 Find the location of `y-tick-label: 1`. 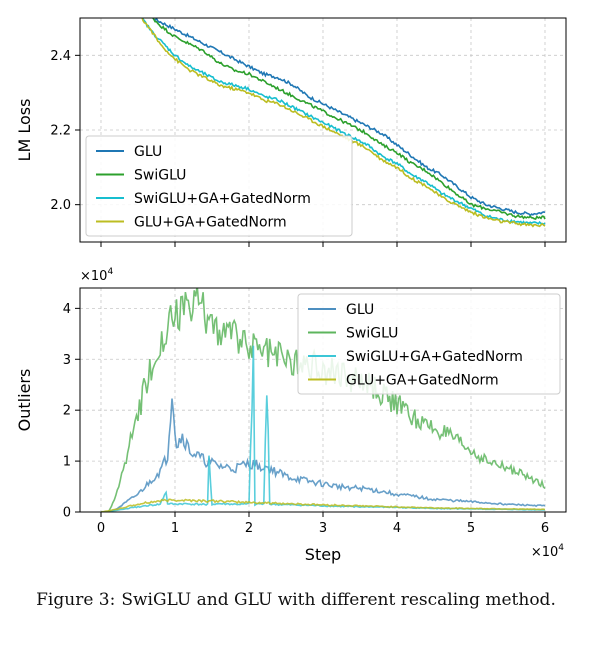

y-tick-label: 1 is located at coordinates (67, 462).